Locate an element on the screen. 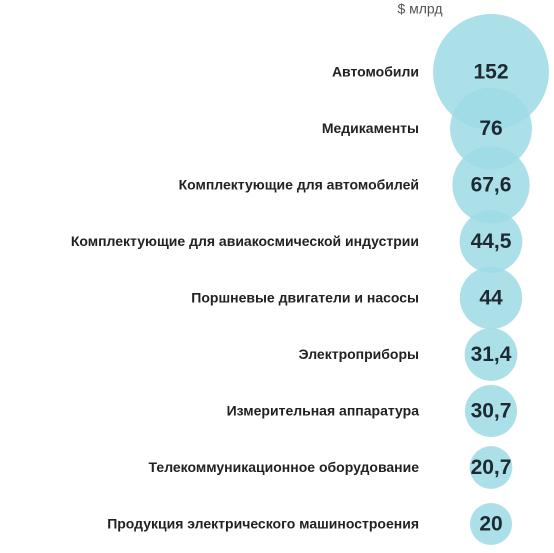  value-label: 30,7 is located at coordinates (491, 411).